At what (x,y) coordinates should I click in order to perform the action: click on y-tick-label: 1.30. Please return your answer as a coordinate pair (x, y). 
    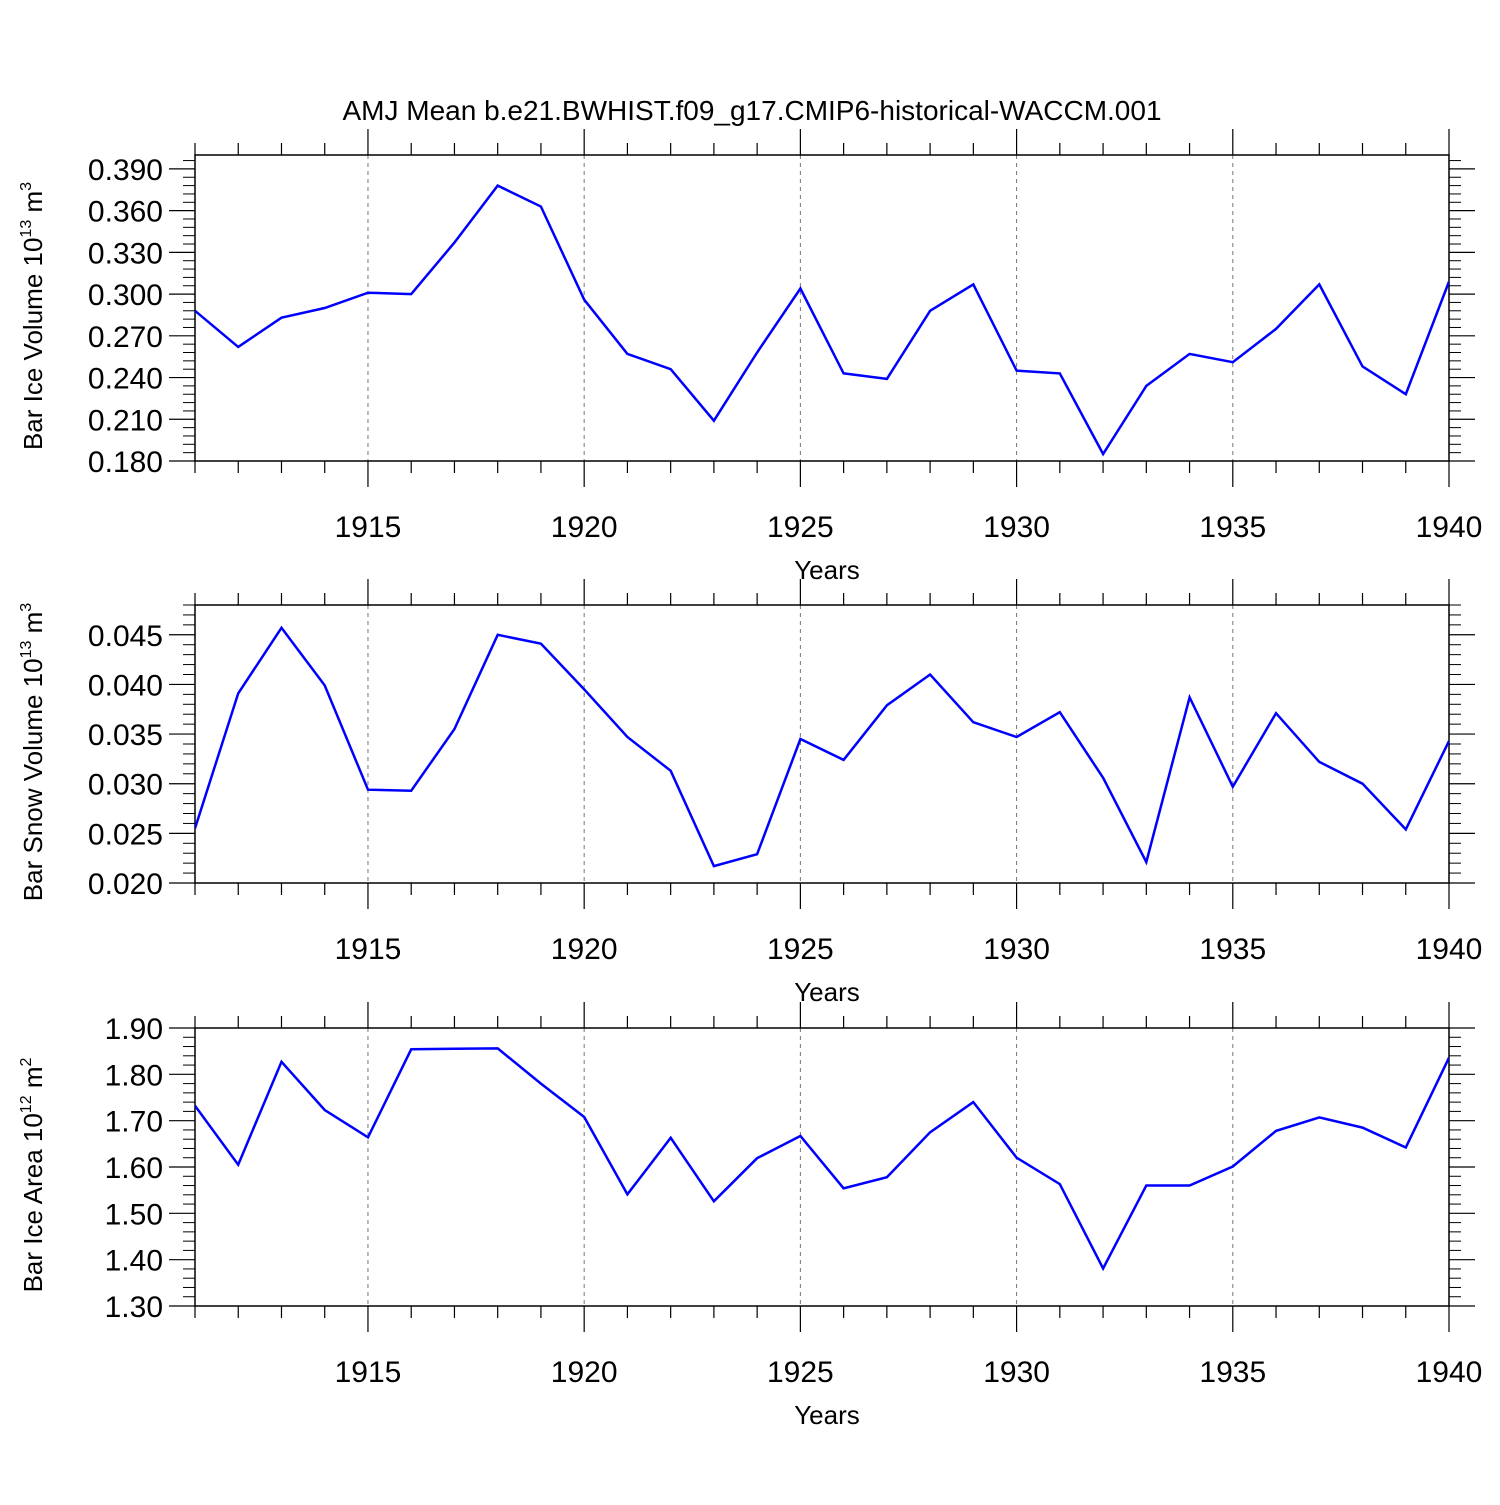
    Looking at the image, I should click on (134, 1307).